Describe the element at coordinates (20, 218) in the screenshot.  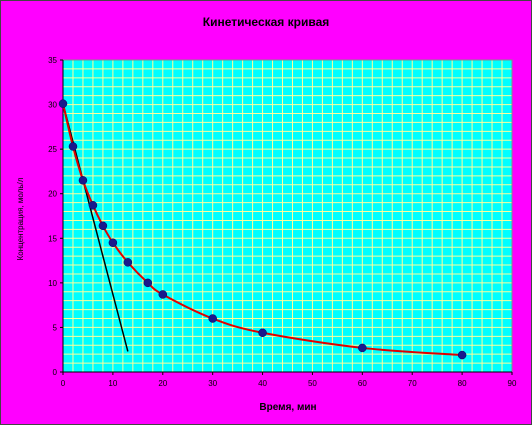
I see `y-axis-title: Концентрация, моль/л` at that location.